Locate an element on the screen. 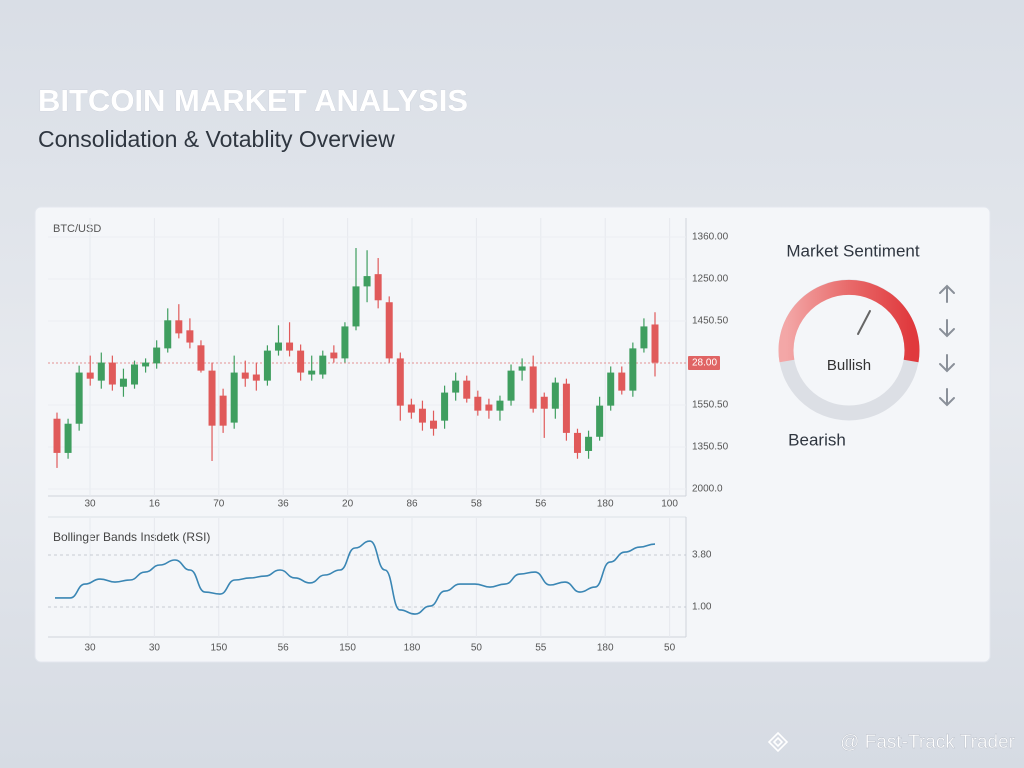  watermark-icon is located at coordinates (778, 742).